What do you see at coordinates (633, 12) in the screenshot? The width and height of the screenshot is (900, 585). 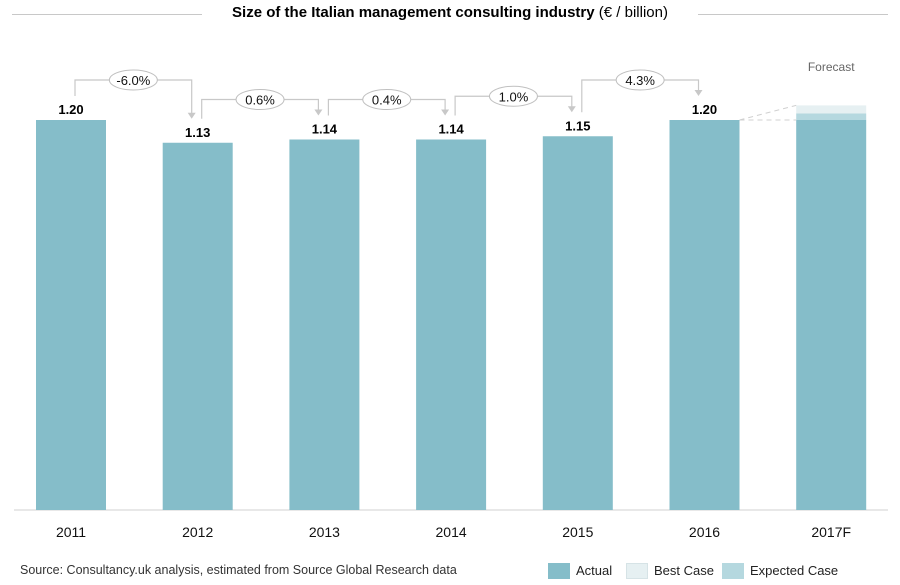 I see `chart-title-unit: (€ / billion)` at bounding box center [633, 12].